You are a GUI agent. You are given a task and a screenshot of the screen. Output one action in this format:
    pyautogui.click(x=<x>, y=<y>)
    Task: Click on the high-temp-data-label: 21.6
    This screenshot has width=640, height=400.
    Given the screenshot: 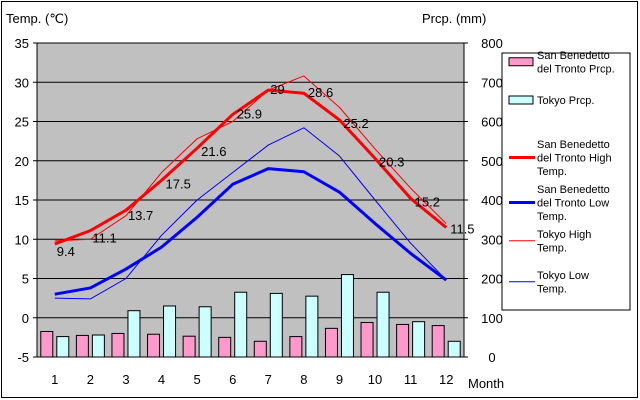 What is the action you would take?
    pyautogui.click(x=213, y=151)
    